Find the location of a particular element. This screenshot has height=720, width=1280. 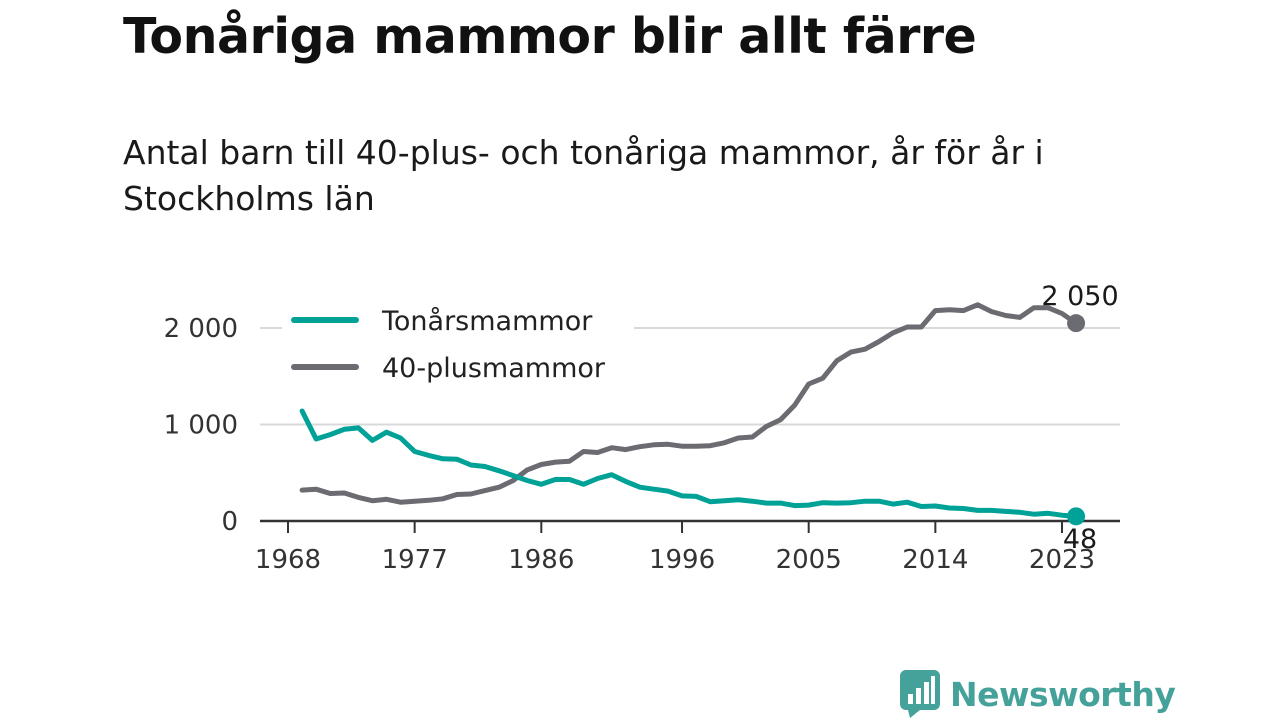

x-tick-label: 2005 is located at coordinates (809, 560).